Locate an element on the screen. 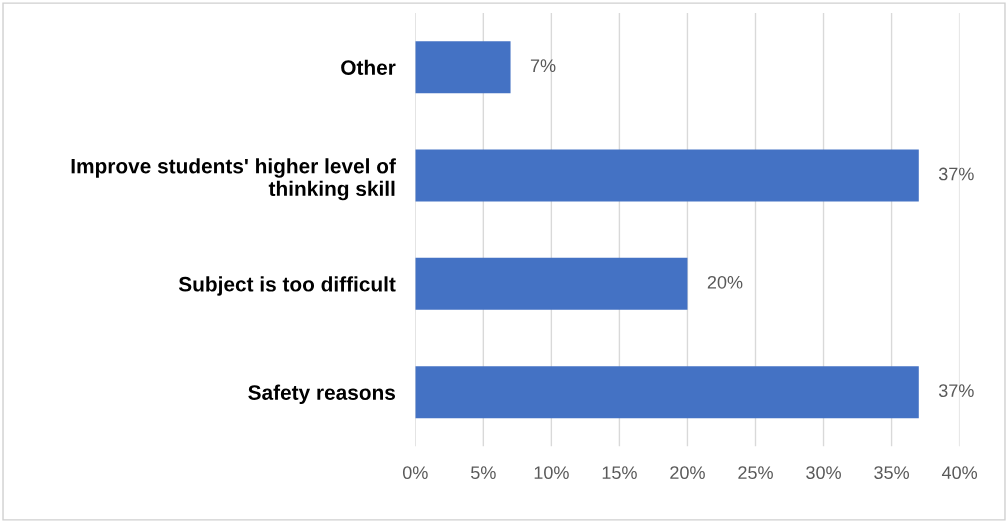  data-label: 7% is located at coordinates (543, 65).